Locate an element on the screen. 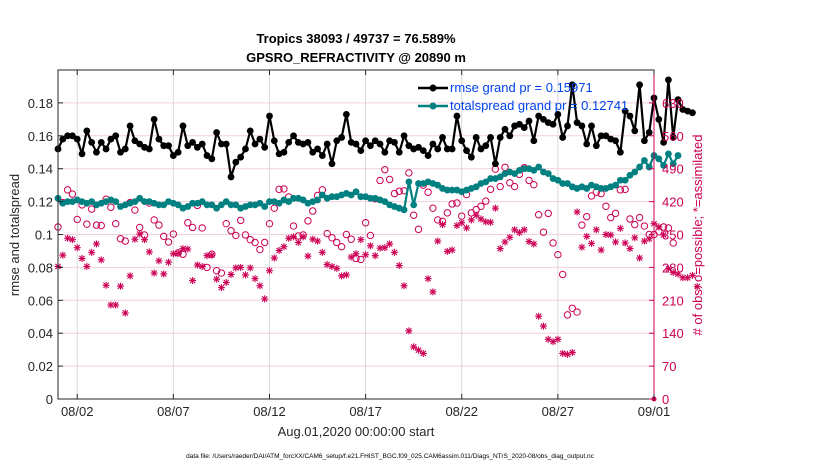 This screenshot has height=470, width=830. y-tick-label: 0.04 is located at coordinates (40, 333).